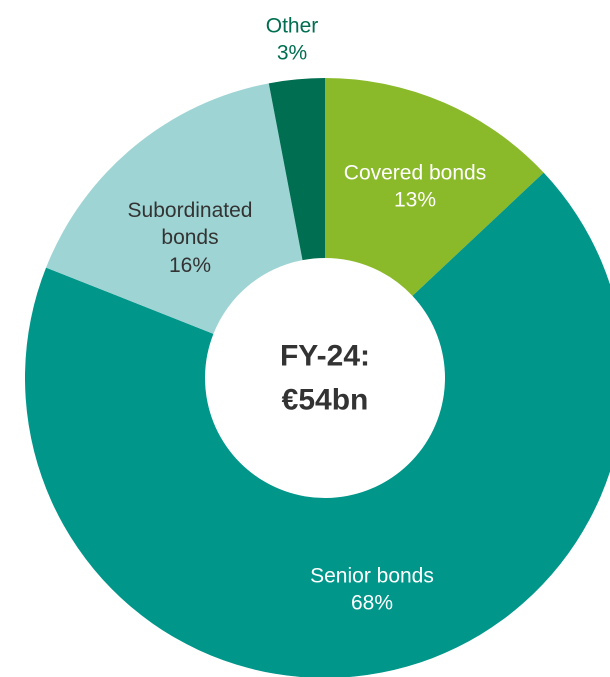 The height and width of the screenshot is (677, 610). I want to click on category-label: Subordinated bonds, so click(190, 224).